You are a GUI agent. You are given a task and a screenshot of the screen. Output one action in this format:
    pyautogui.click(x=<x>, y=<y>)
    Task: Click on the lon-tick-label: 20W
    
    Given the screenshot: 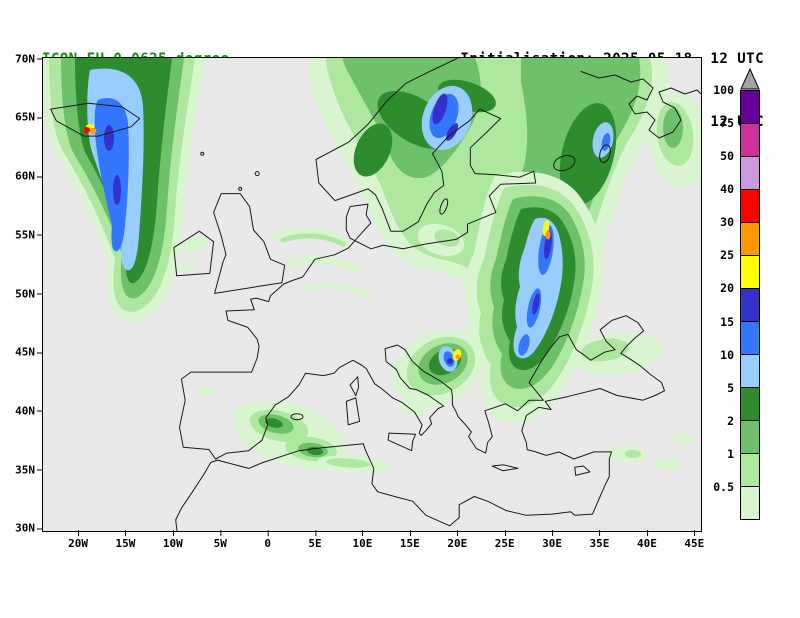 What is the action you would take?
    pyautogui.click(x=78, y=540)
    